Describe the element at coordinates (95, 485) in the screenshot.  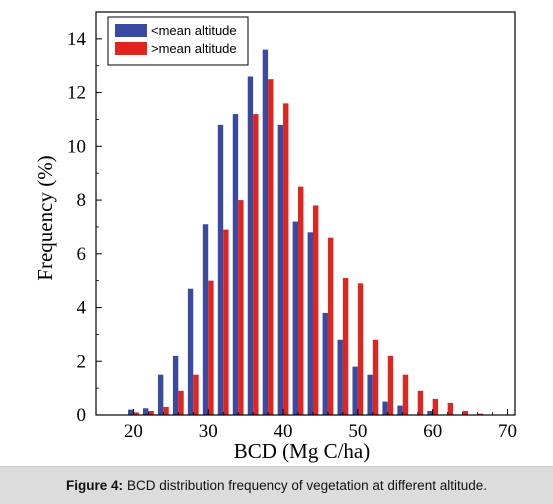
I see `caption-label: Figure 4:` at that location.